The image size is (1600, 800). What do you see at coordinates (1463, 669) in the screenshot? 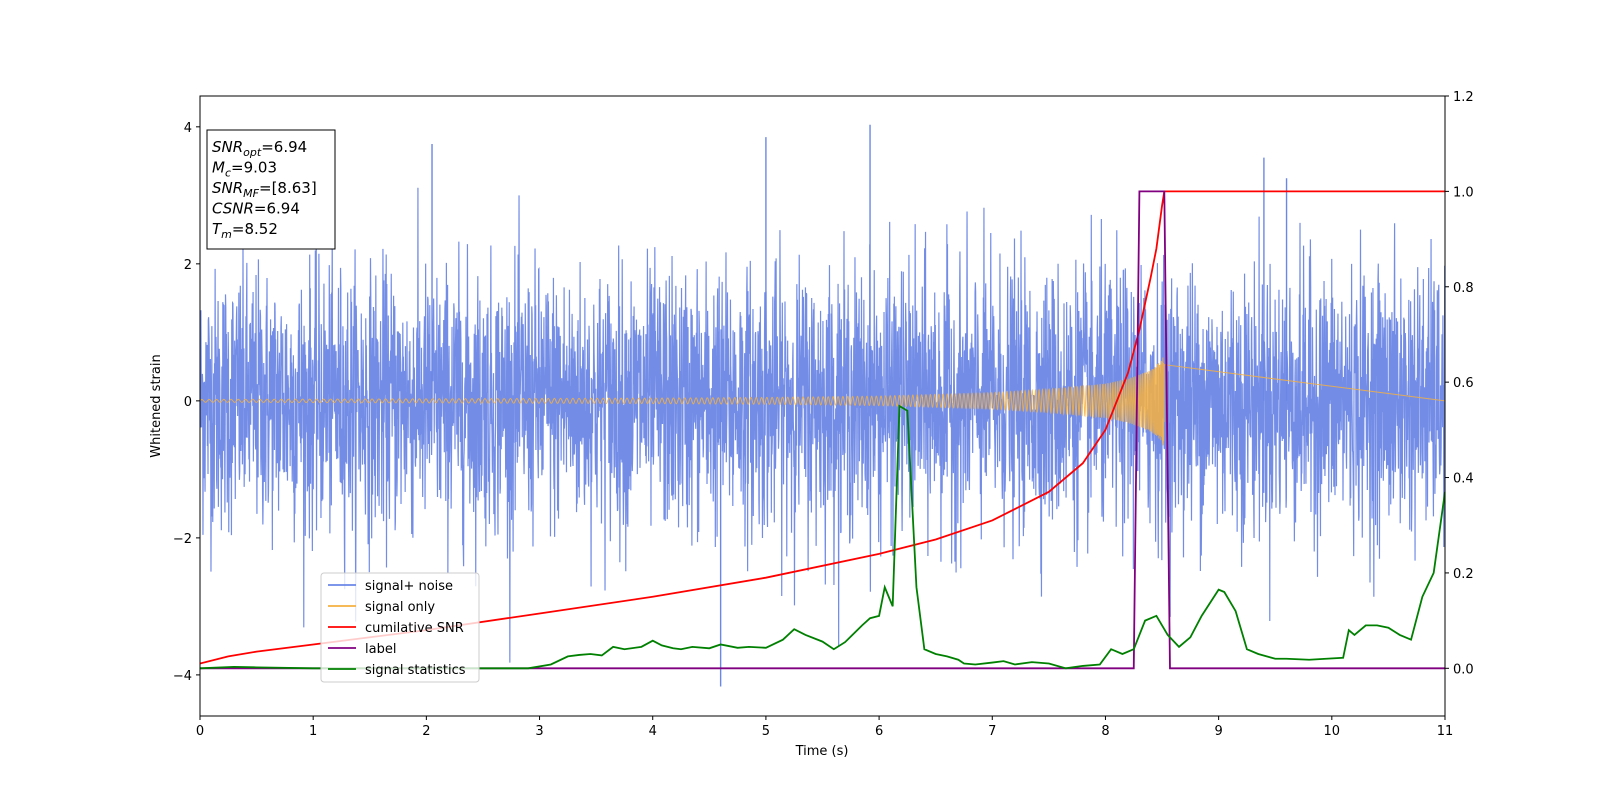
I see `y-right-tick-label: 0.0` at bounding box center [1463, 669].